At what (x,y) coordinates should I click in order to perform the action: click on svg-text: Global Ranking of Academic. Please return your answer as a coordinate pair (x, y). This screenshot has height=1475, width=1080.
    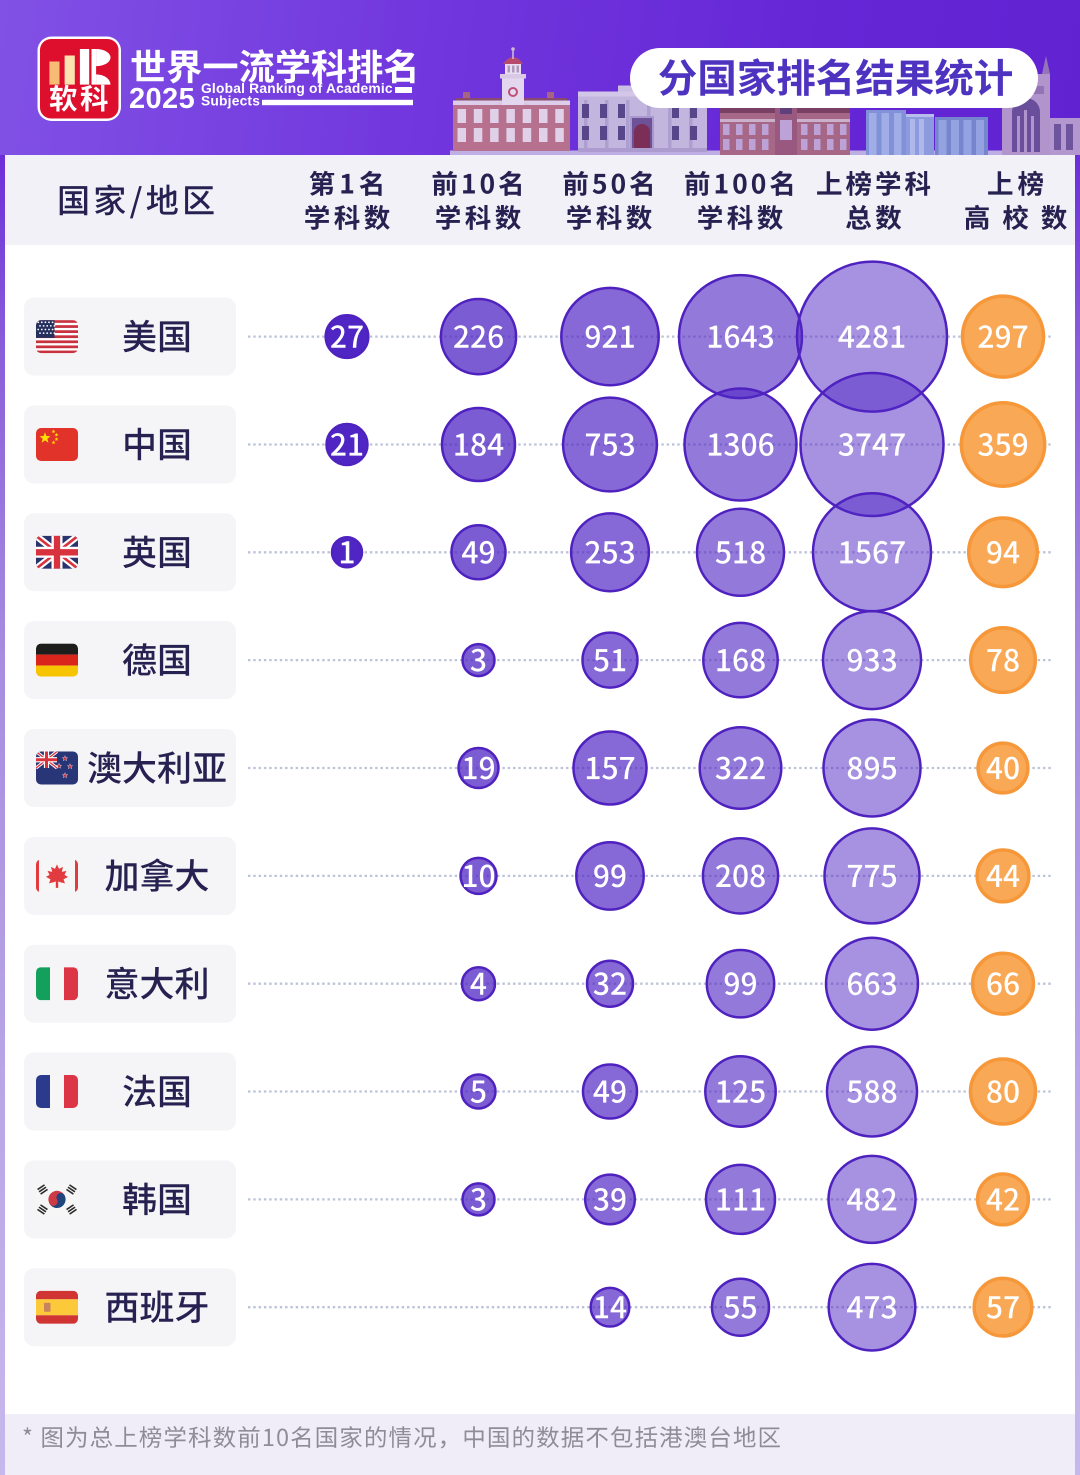
    Looking at the image, I should click on (297, 88).